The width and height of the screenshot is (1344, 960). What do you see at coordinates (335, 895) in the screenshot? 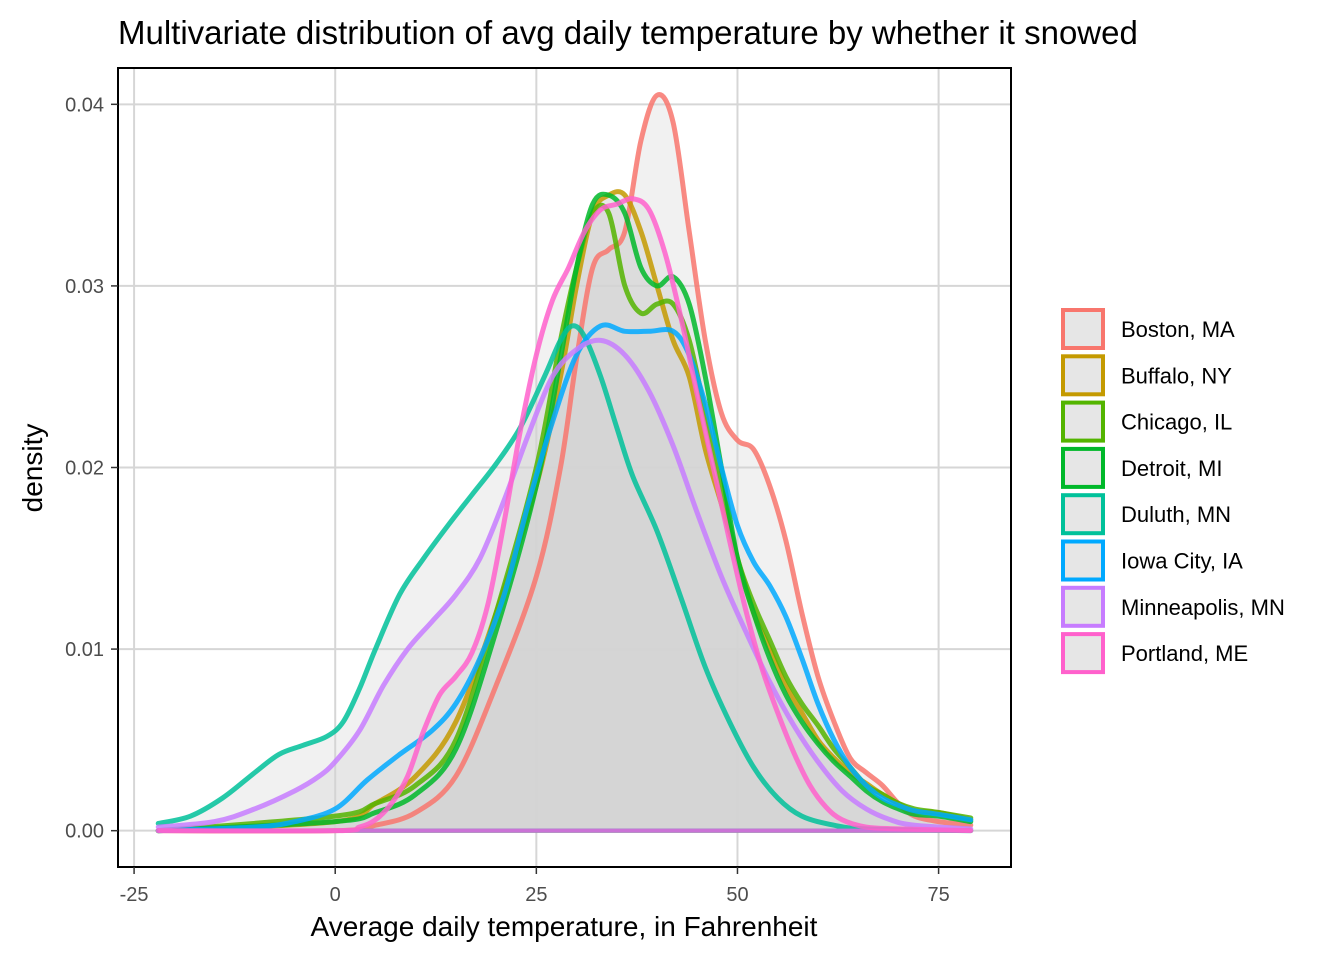
I see `x-tick-label: 0` at bounding box center [335, 895].